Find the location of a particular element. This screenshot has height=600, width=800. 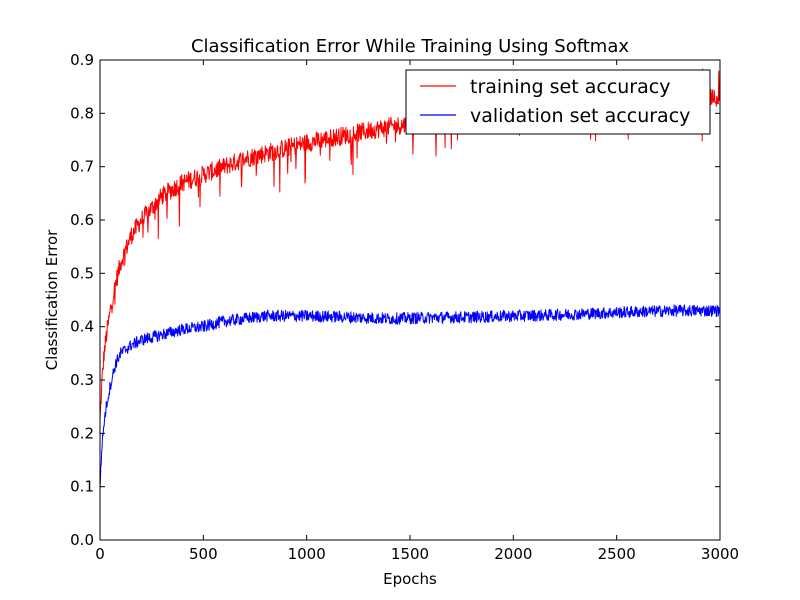

y-tick-label: 0.4 is located at coordinates (82, 327).